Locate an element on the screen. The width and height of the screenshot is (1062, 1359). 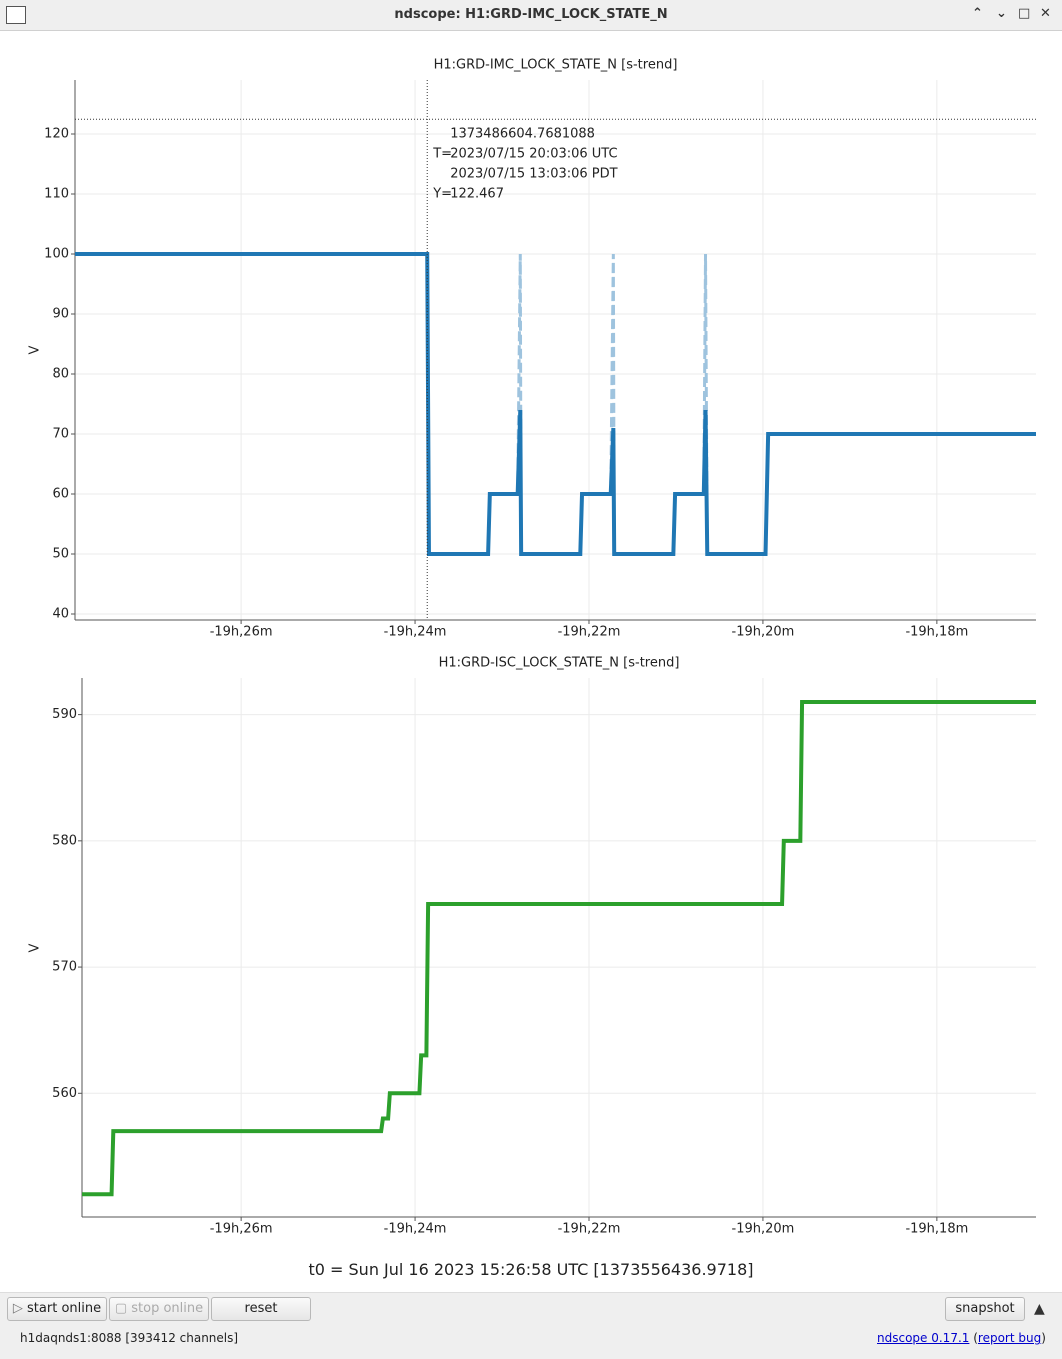
y-tick-label: 580 is located at coordinates (64, 840).